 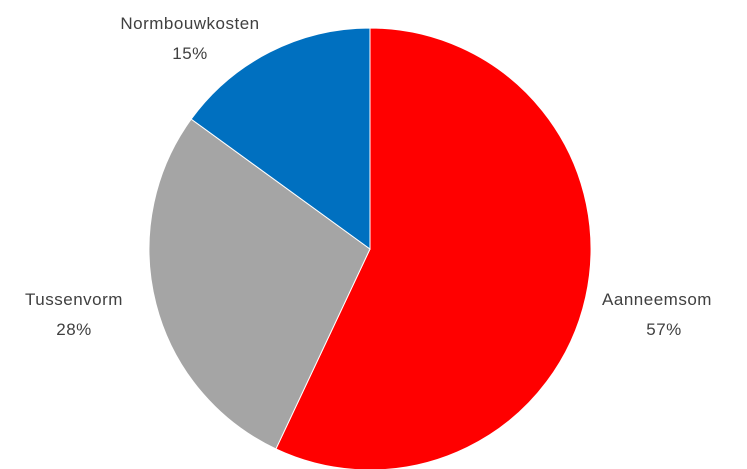 I want to click on slice-label-normbouwkosten: Normbouwkosten, so click(x=189, y=23).